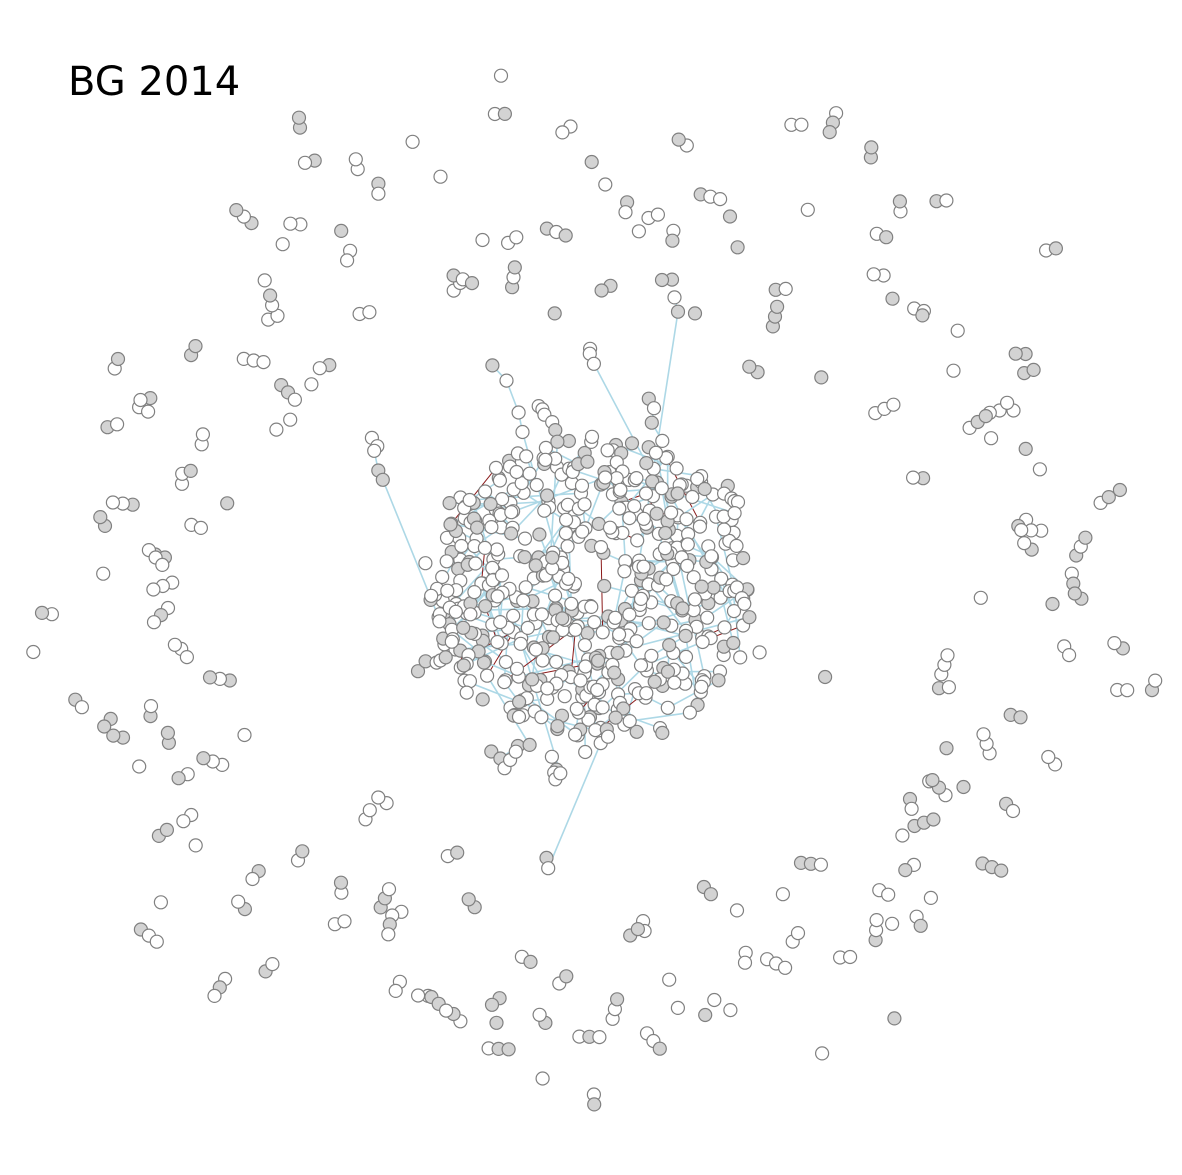 Image resolution: width=1182 pixels, height=1175 pixels. What do you see at coordinates (574, 805) in the screenshot?
I see `positive-edge` at bounding box center [574, 805].